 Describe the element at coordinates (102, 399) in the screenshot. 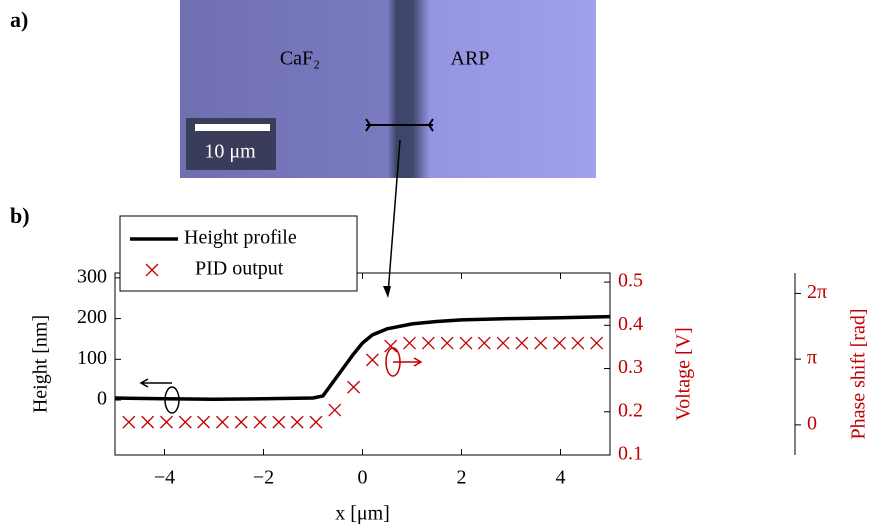

I see `y-tick-label: 0` at that location.